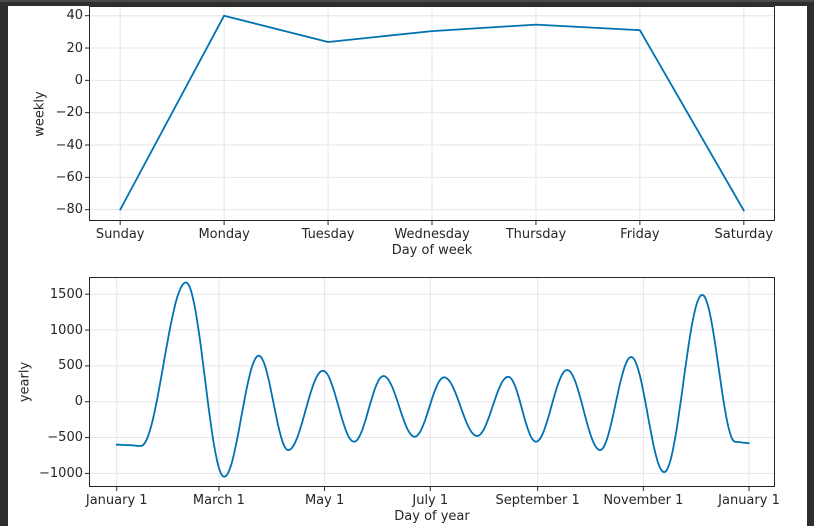 This screenshot has height=526, width=814. I want to click on weekly-component-y-tick-label: −80, so click(69, 210).